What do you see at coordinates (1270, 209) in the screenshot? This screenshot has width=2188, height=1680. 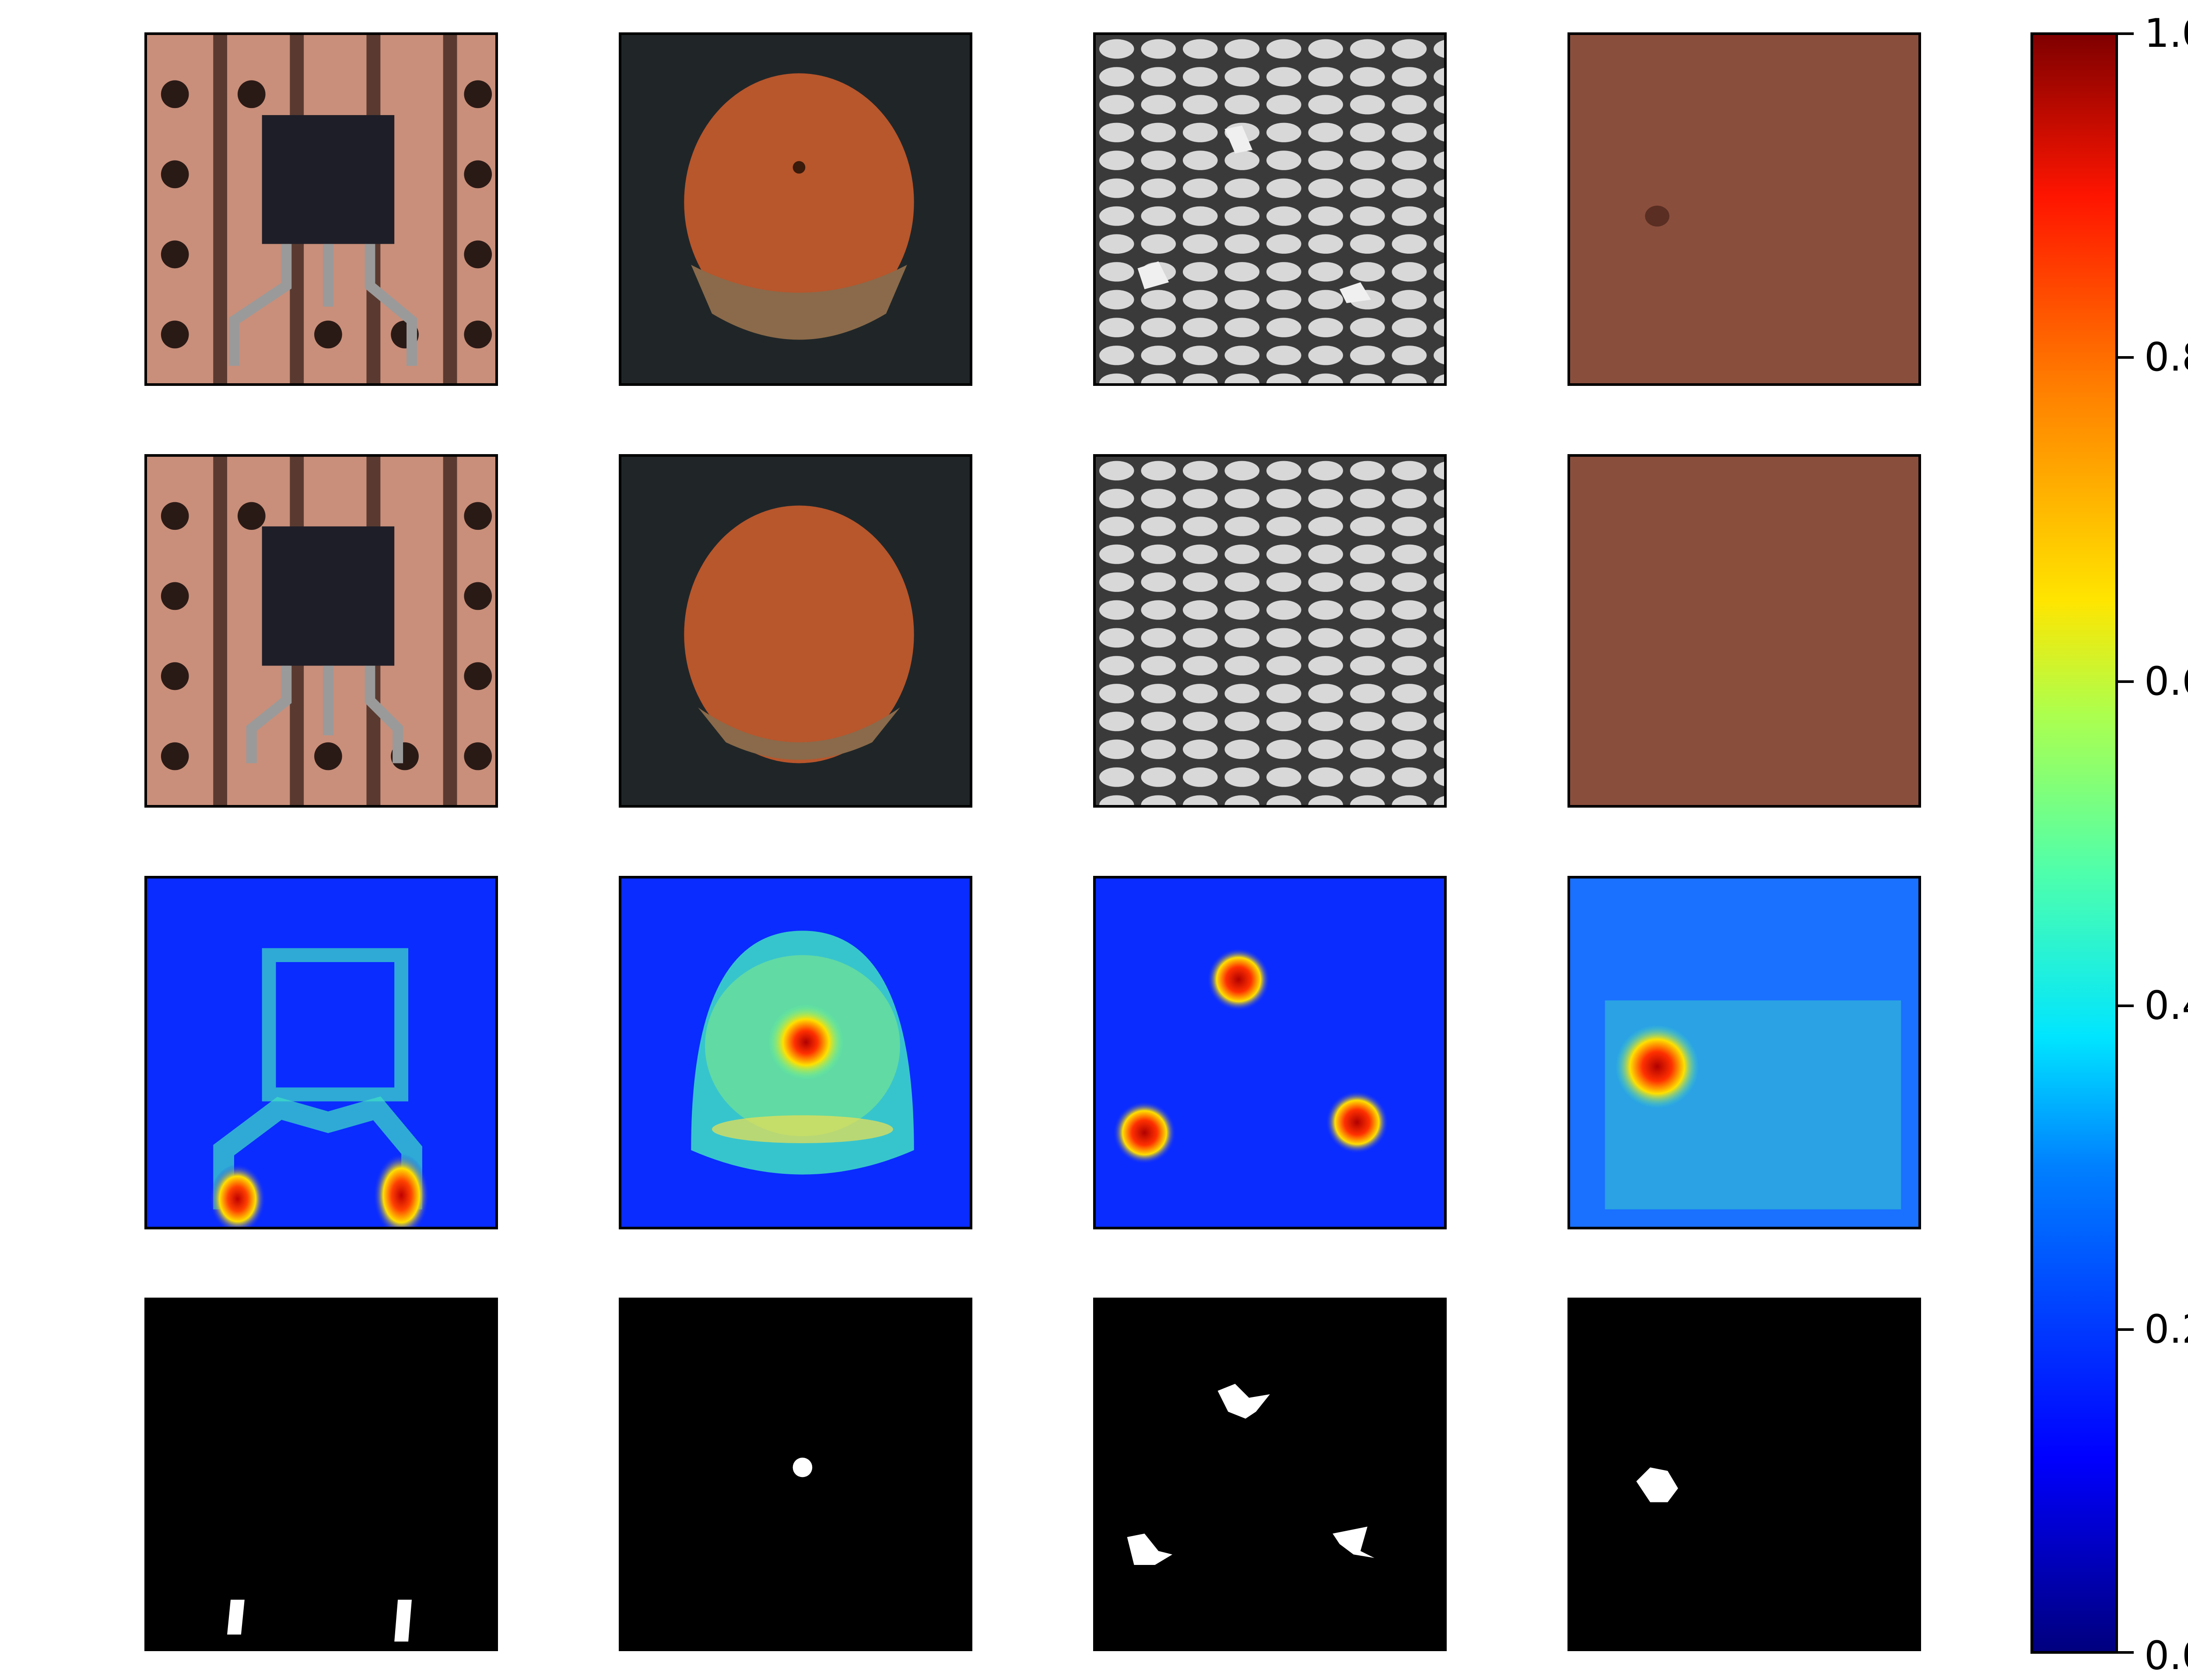 I see `anomaly-image-metal-mesh` at bounding box center [1270, 209].